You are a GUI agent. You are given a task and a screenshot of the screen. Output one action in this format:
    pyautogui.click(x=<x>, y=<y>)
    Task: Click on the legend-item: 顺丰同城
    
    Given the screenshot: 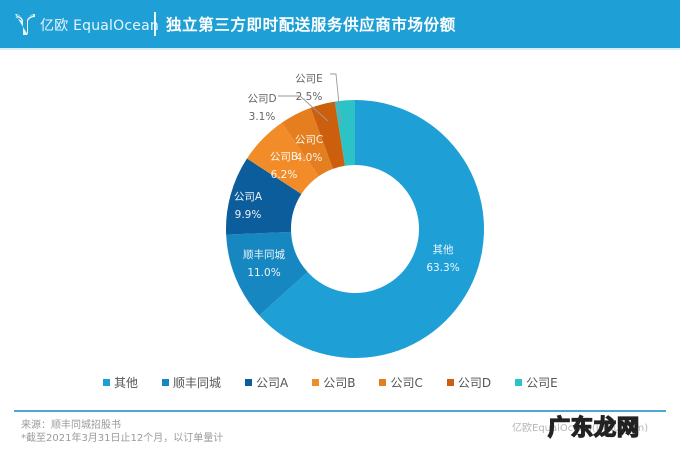 What is the action you would take?
    pyautogui.click(x=191, y=382)
    